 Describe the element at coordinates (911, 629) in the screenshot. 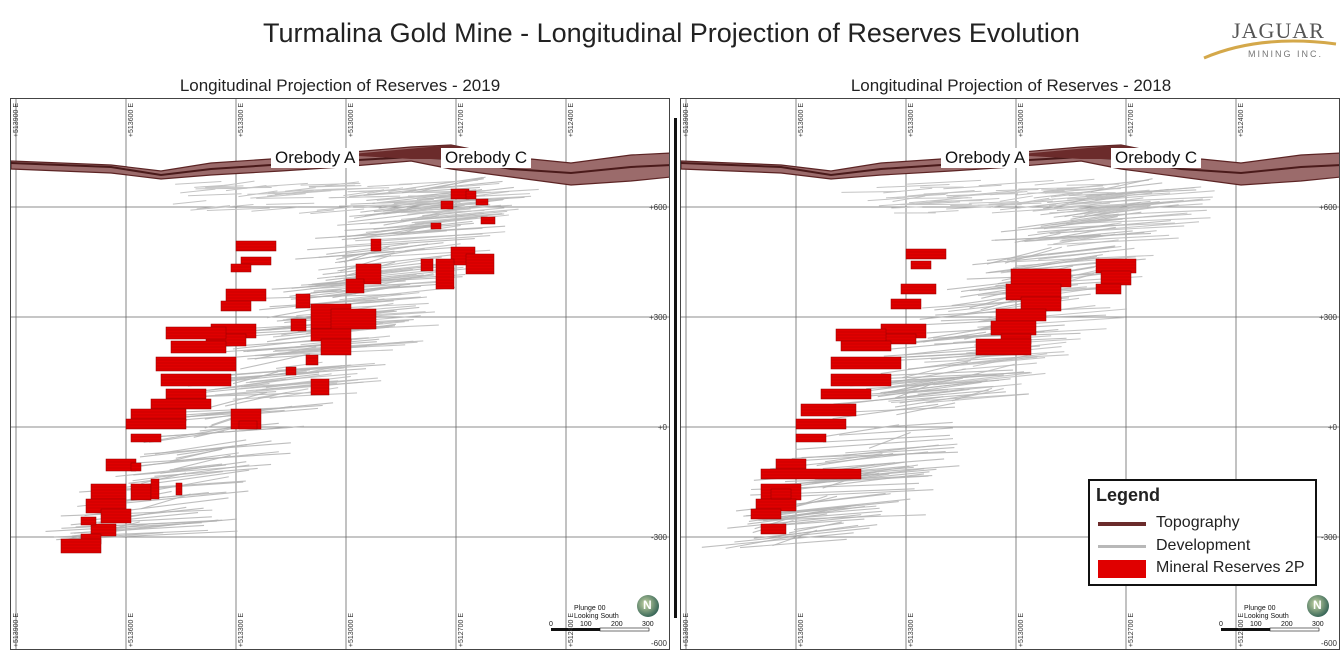

I see `easting-label: +513300 E` at that location.